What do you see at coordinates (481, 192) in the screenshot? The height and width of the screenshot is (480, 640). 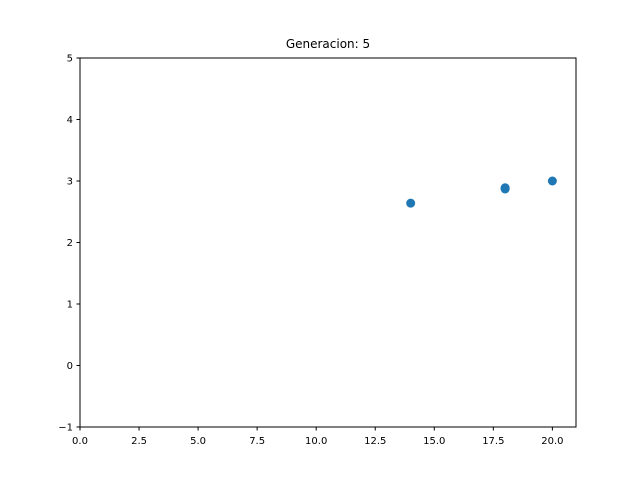 I see `points-layer` at bounding box center [481, 192].